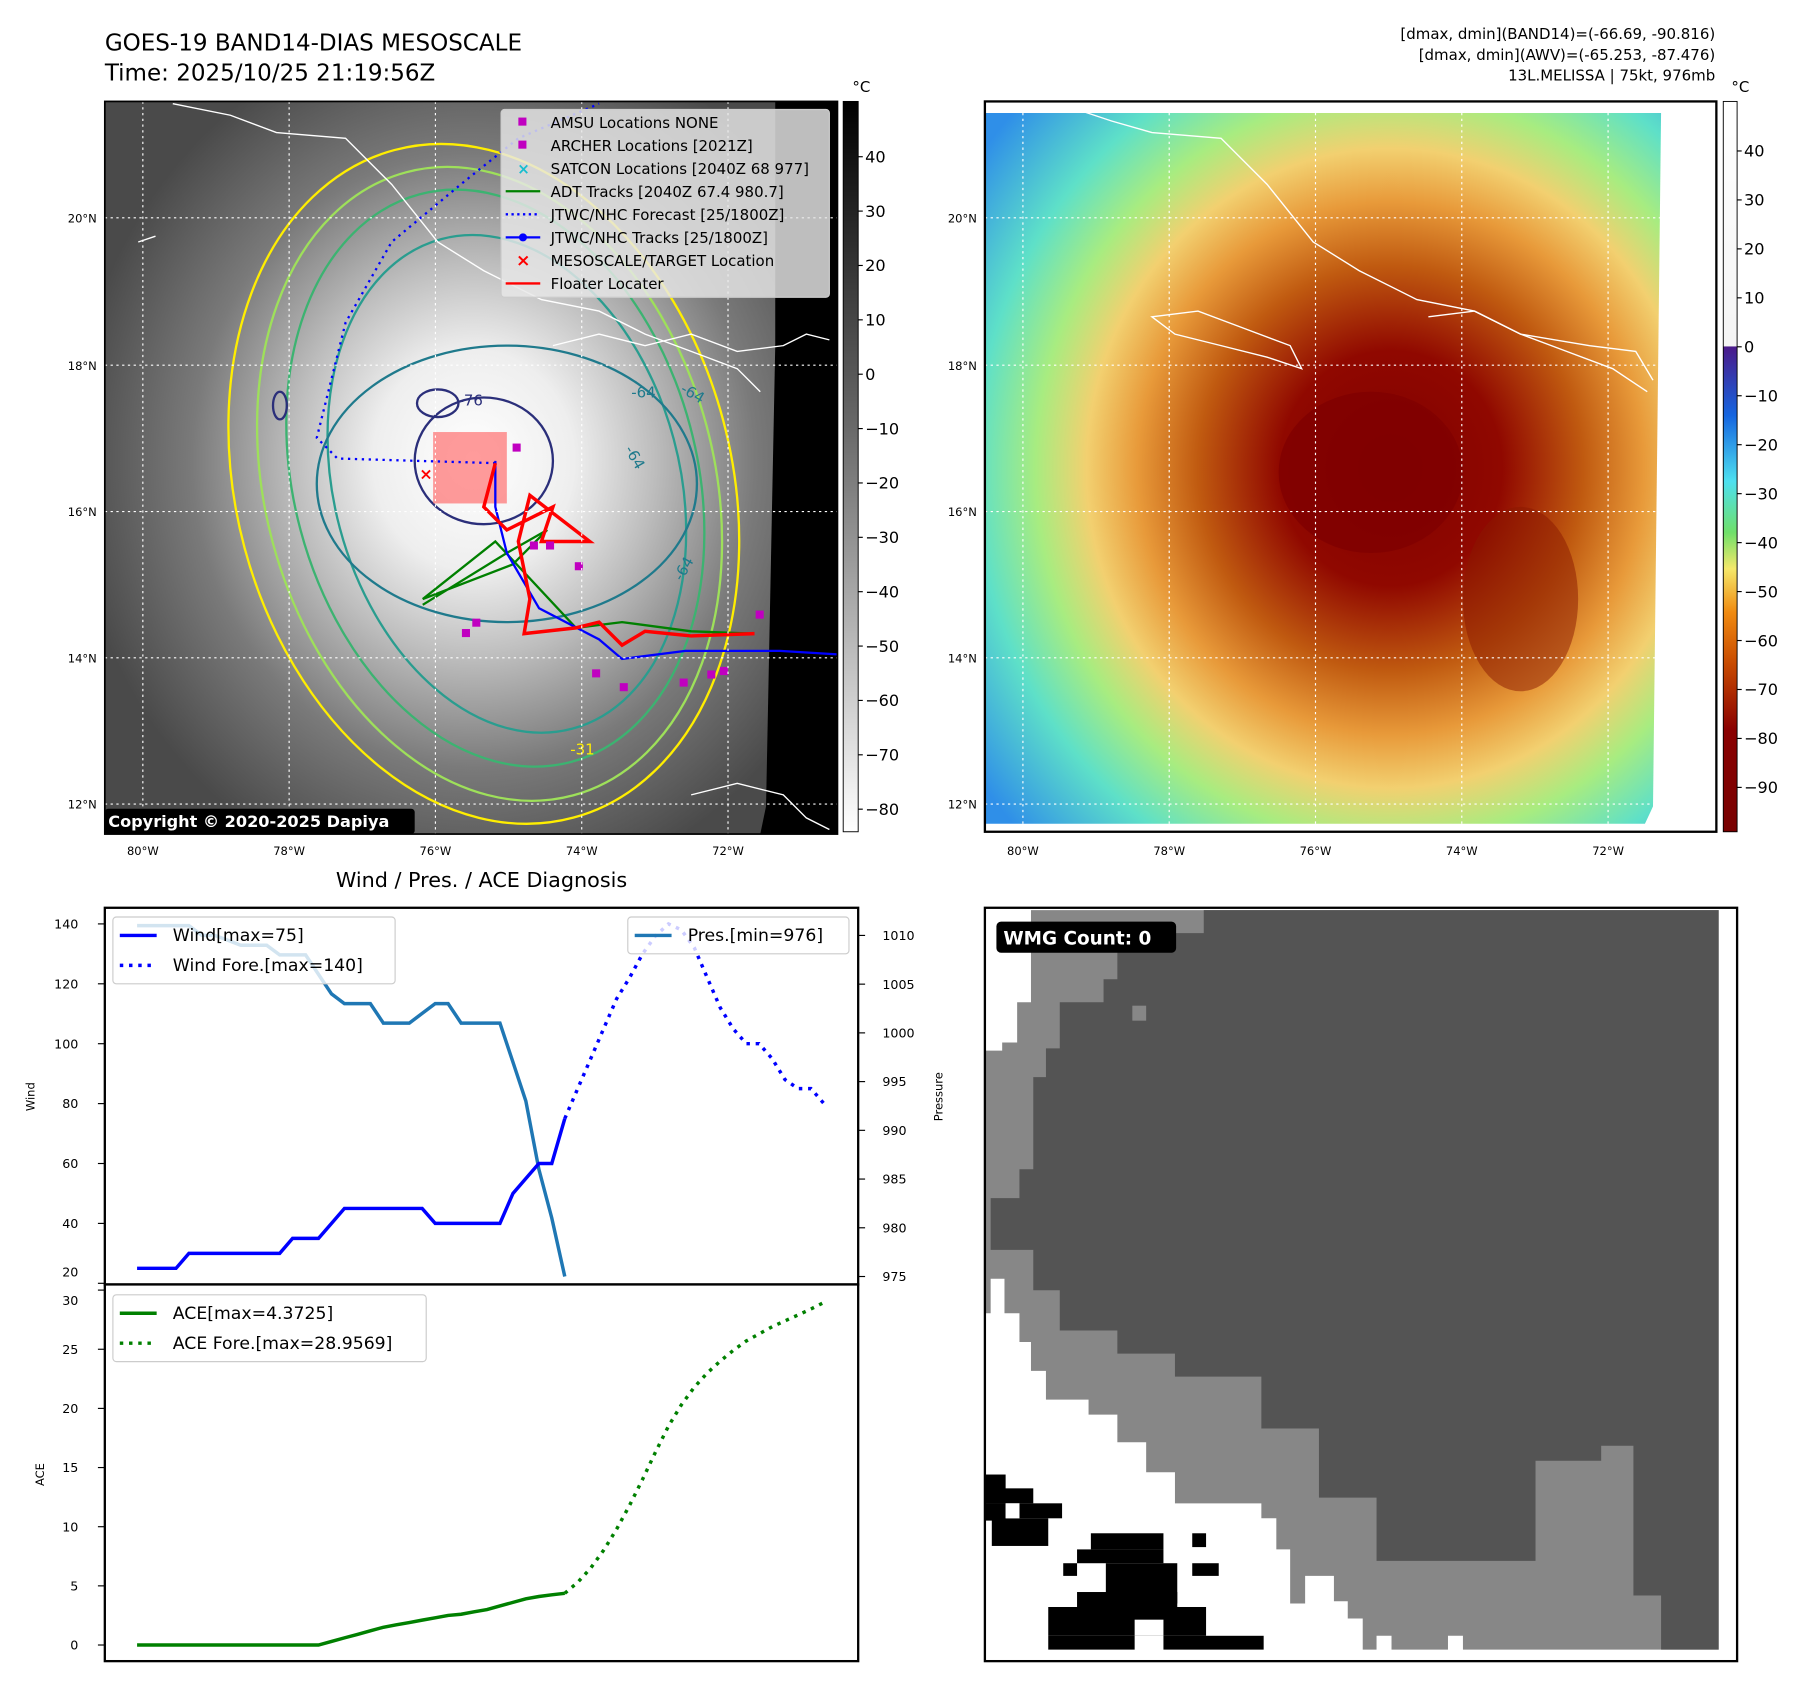 The image size is (1797, 1690). Describe the element at coordinates (352, 1194) in the screenshot. I see `wind-line` at that location.